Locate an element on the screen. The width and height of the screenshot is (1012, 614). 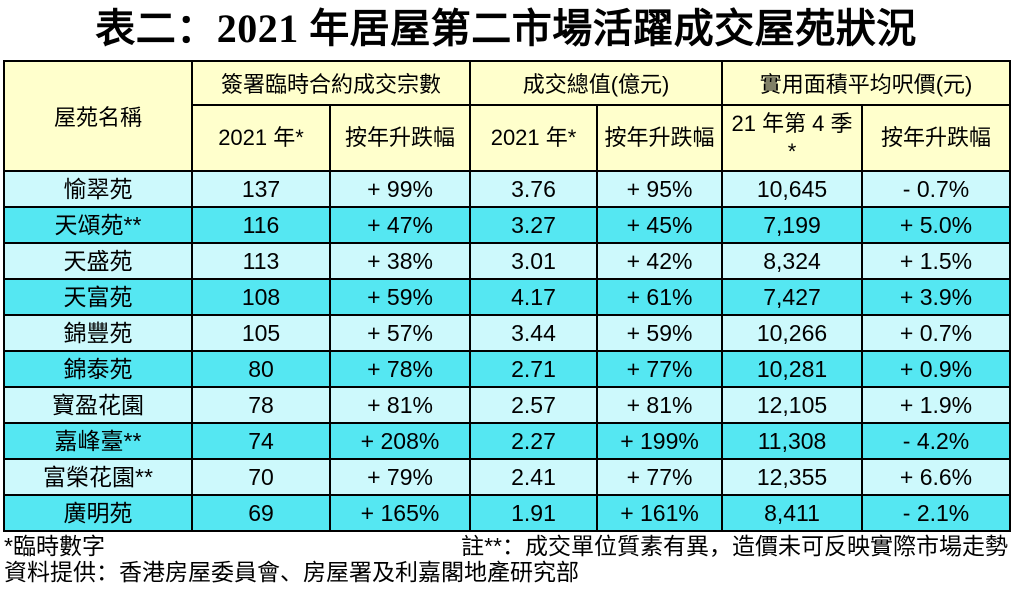
value-cell: 10,266 is located at coordinates (792, 333).